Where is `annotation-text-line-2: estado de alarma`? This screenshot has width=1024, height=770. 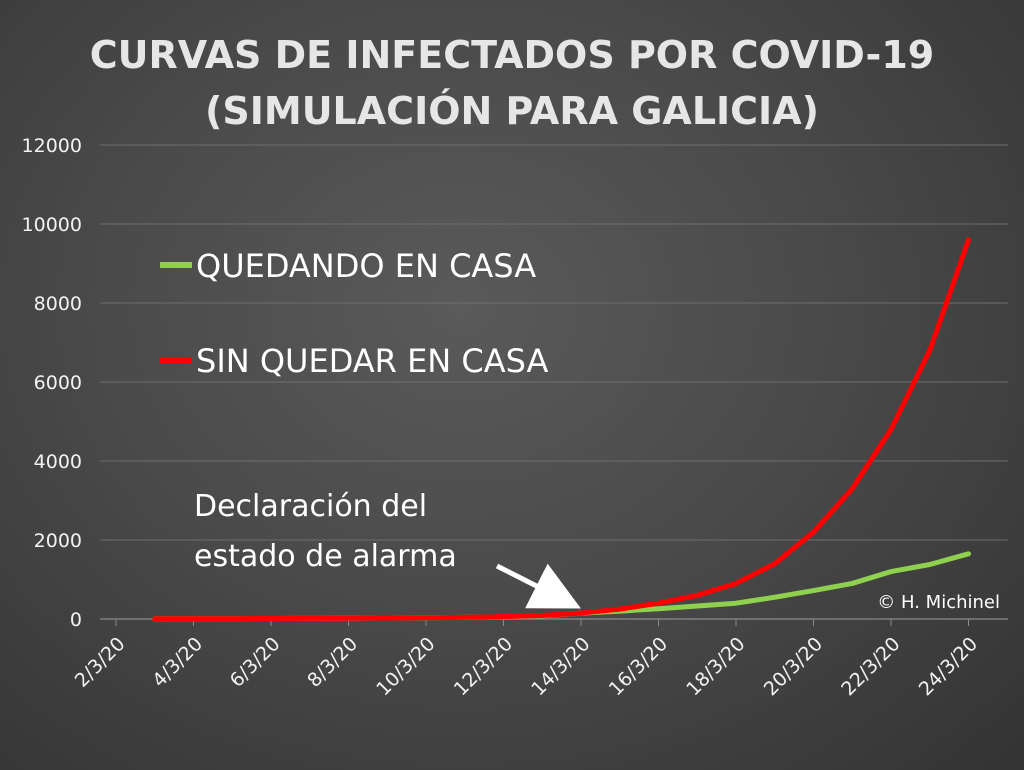
annotation-text-line-2: estado de alarma is located at coordinates (325, 556).